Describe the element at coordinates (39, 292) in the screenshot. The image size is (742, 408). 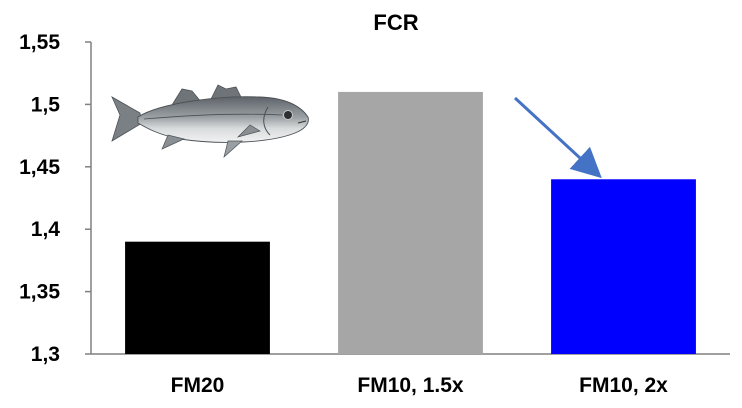
I see `y-tick-label: 1,35` at that location.